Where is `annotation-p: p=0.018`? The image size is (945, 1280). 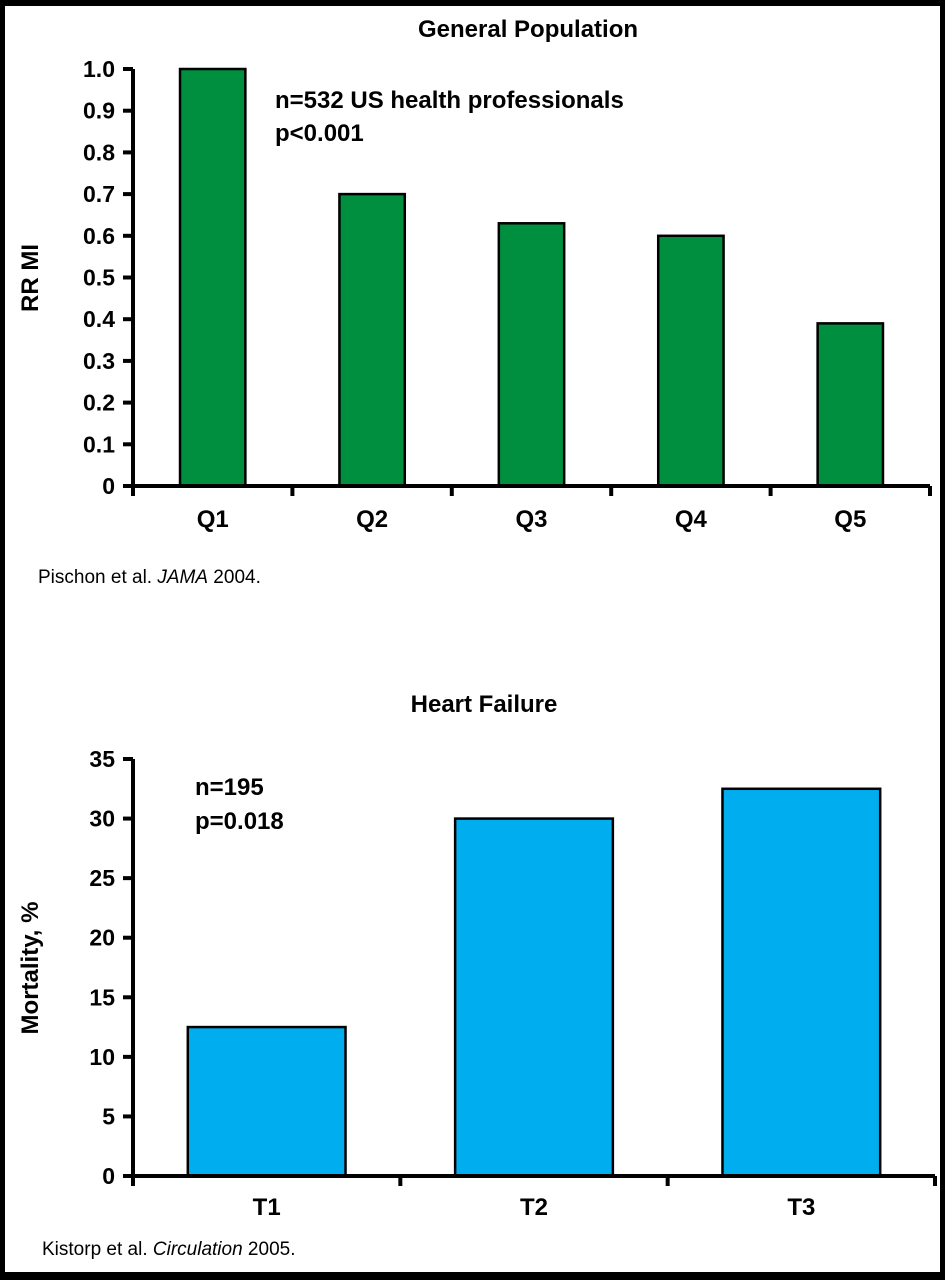 annotation-p: p=0.018 is located at coordinates (239, 821).